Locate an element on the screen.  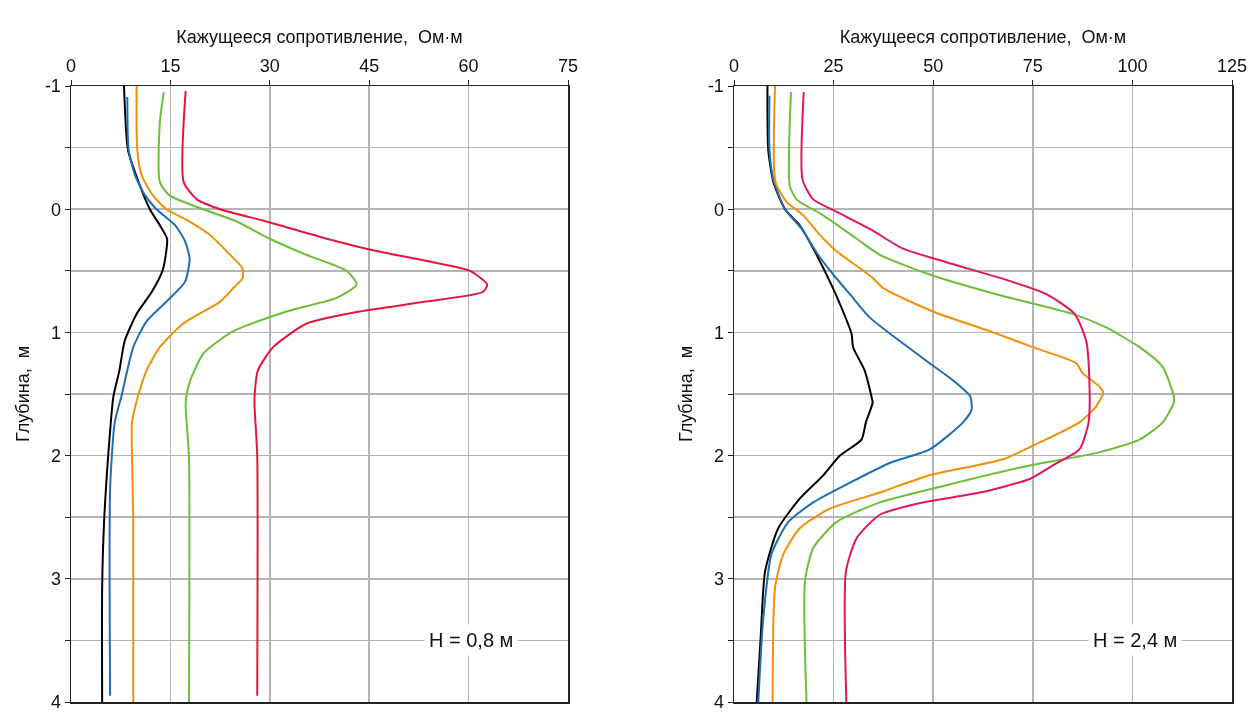
x-tick-label: 50 is located at coordinates (933, 66).